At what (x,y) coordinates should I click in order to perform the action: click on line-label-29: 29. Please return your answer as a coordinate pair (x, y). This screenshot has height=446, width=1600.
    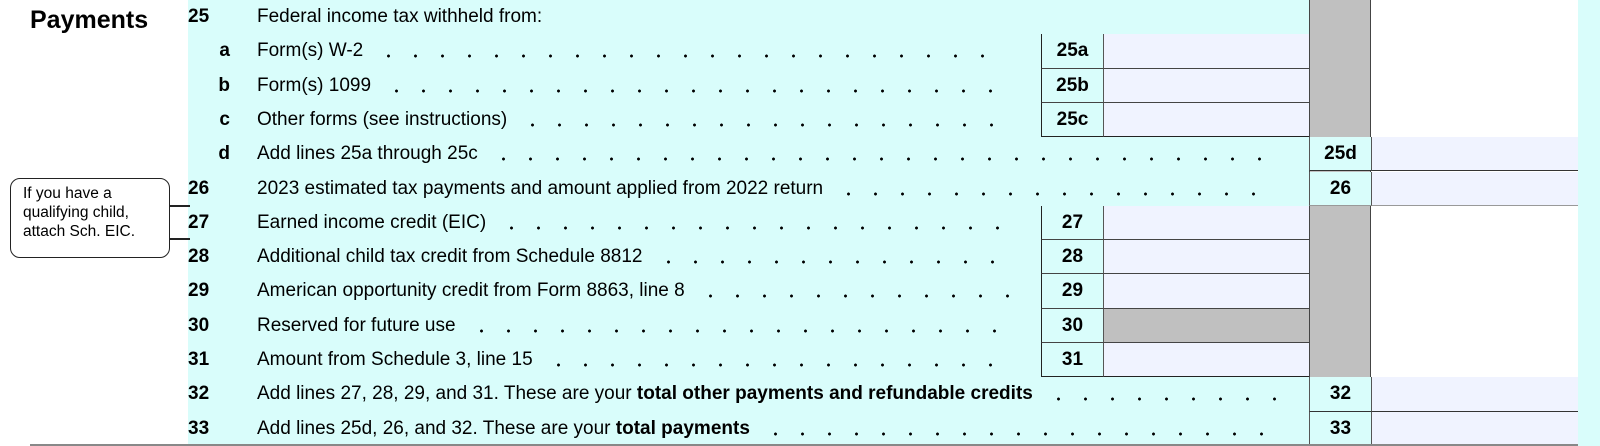
    Looking at the image, I should click on (1072, 291).